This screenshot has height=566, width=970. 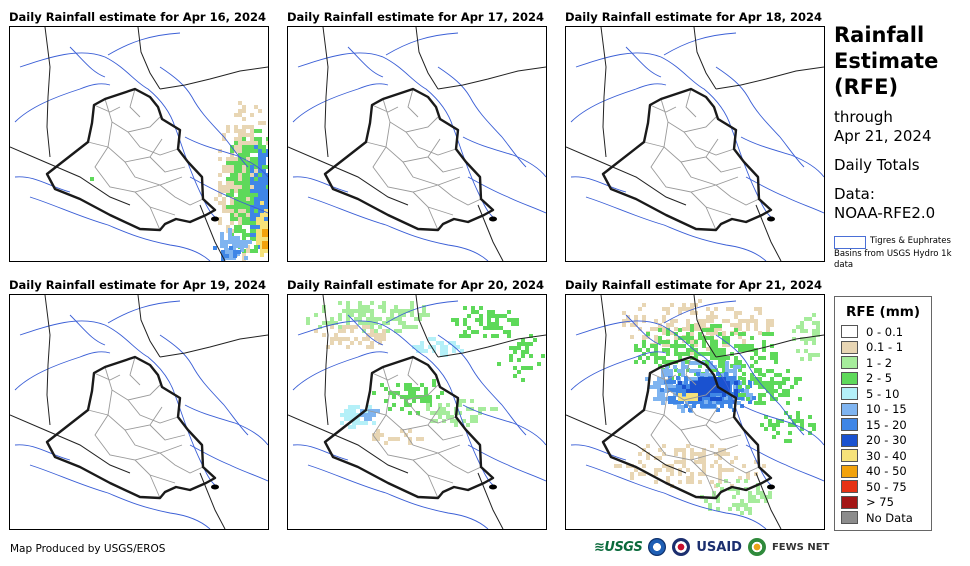 What do you see at coordinates (493, 219) in the screenshot?
I see `gulf-coast-marker` at bounding box center [493, 219].